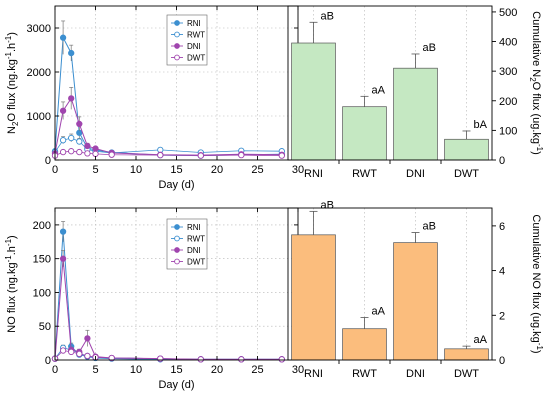 The width and height of the screenshot is (550, 406). What do you see at coordinates (508, 13) in the screenshot?
I see `y-tick-label: 500` at bounding box center [508, 13].